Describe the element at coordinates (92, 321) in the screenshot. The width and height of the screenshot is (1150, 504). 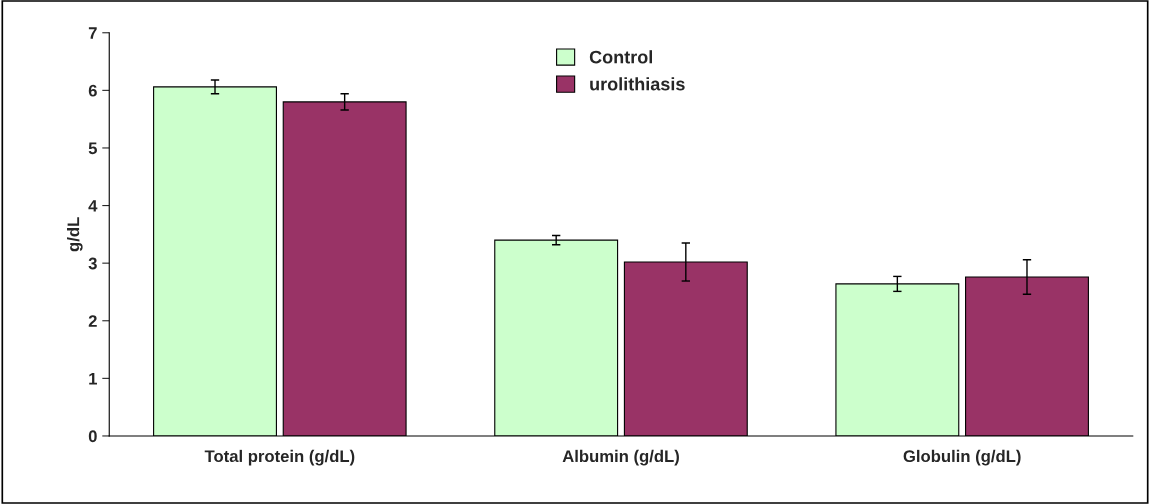
I see `y-tick-label: 2` at that location.